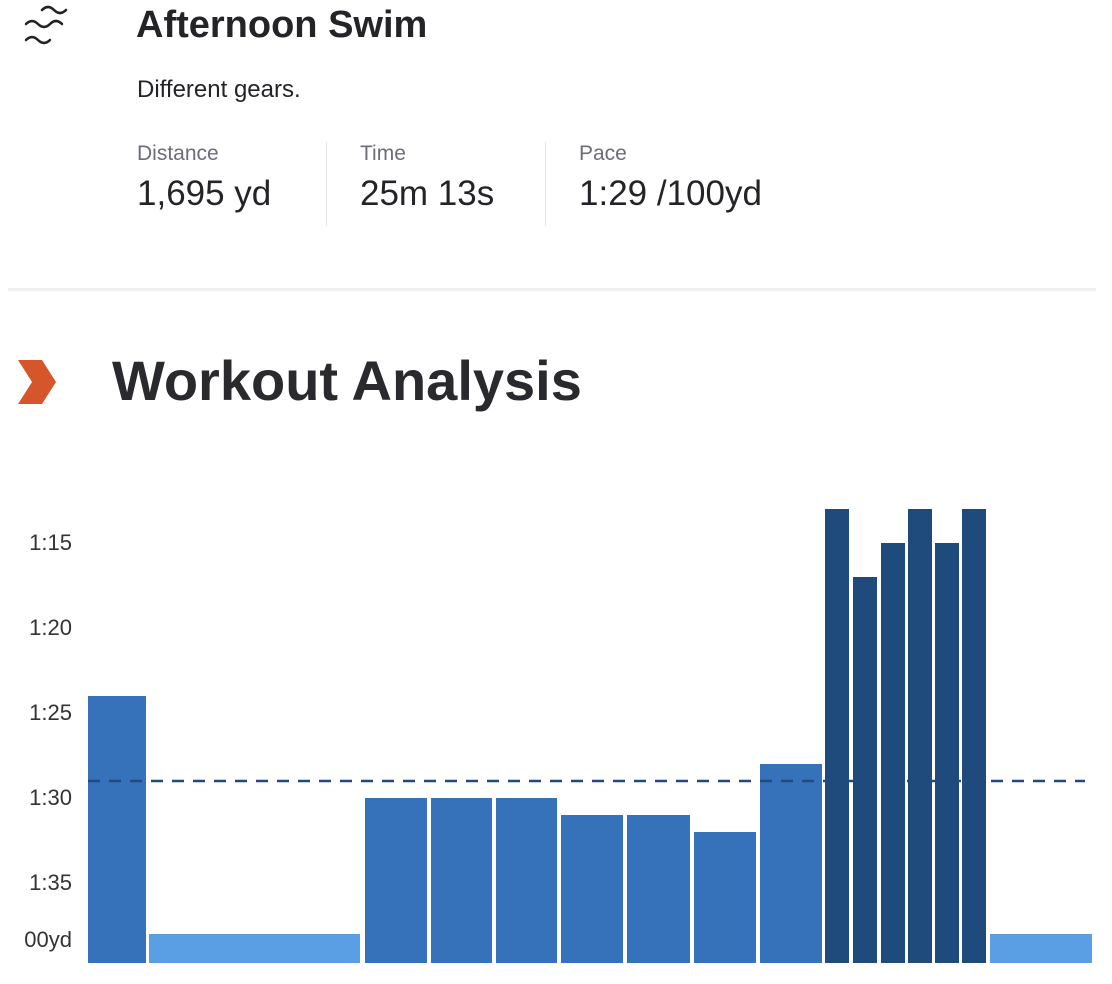 The height and width of the screenshot is (984, 1112). Describe the element at coordinates (37, 382) in the screenshot. I see `chevron-right-icon` at that location.